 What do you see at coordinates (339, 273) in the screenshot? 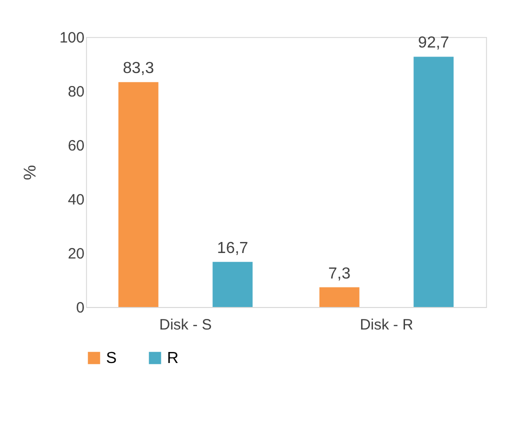
I see `data-label: 7,3` at bounding box center [339, 273].